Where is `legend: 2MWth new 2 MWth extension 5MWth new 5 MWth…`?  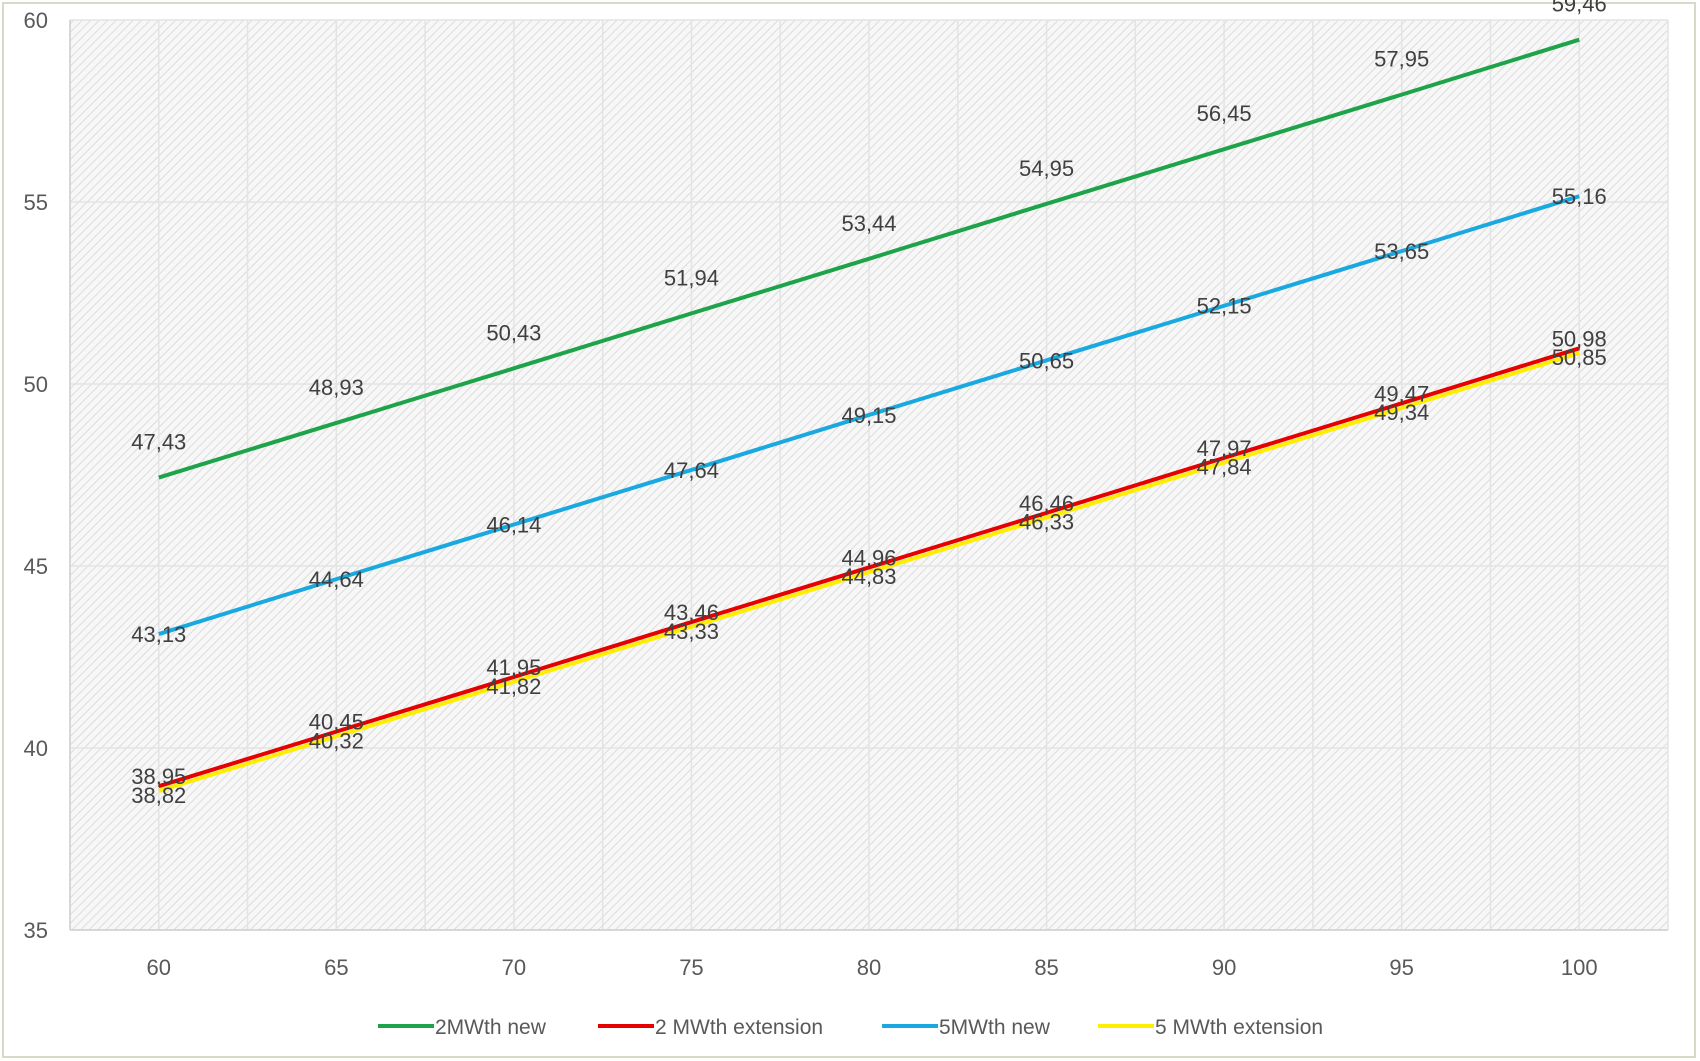 legend: 2MWth new 2 MWth extension 5MWth new 5 MWth… is located at coordinates (850, 1027).